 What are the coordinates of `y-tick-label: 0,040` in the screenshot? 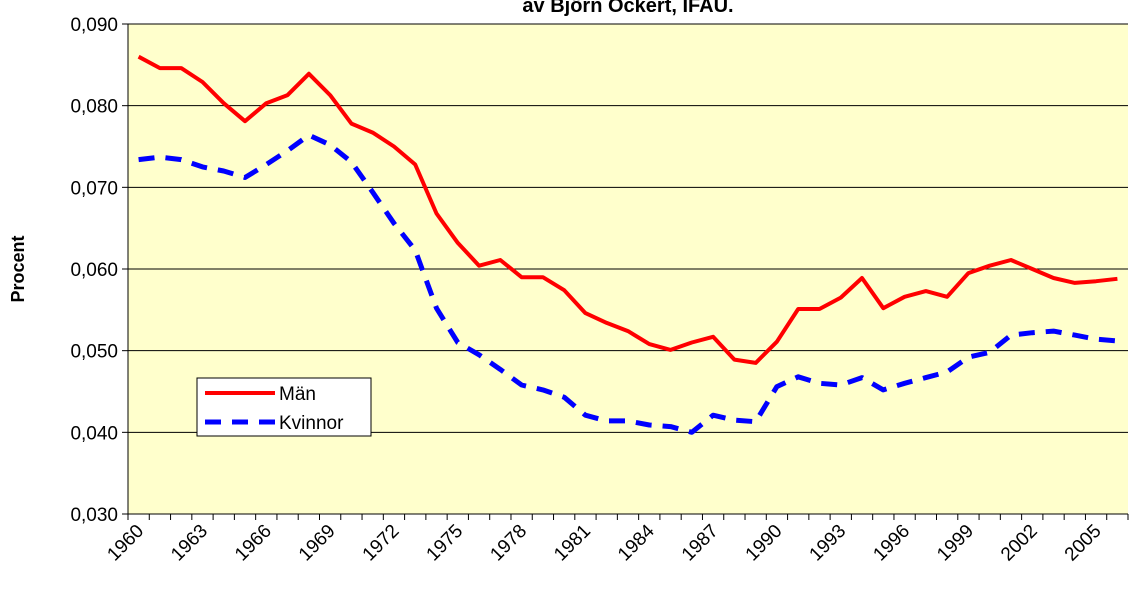 It's located at (94, 433).